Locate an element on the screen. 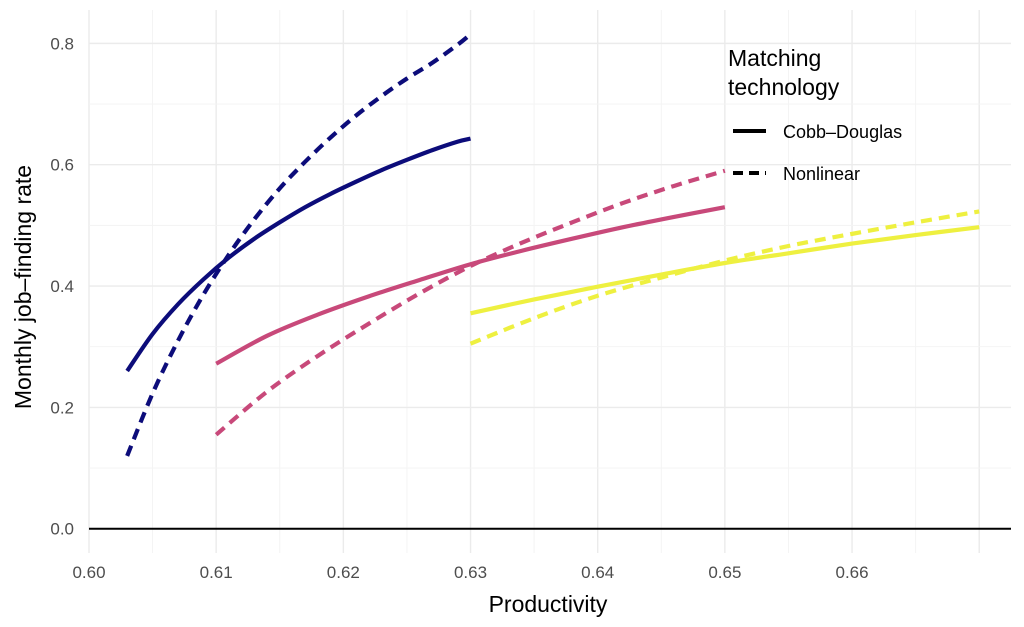 This screenshot has height=627, width=1024. x-tick-label: 0.61 is located at coordinates (216, 572).